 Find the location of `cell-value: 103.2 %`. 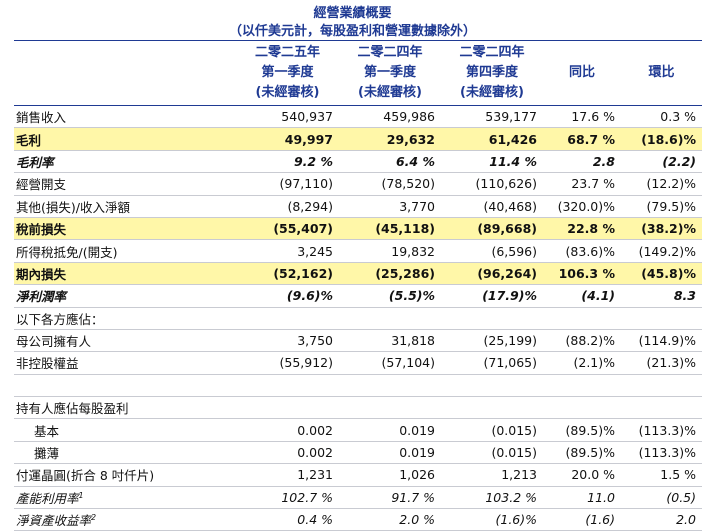

cell-value: 103.2 % is located at coordinates (492, 498).